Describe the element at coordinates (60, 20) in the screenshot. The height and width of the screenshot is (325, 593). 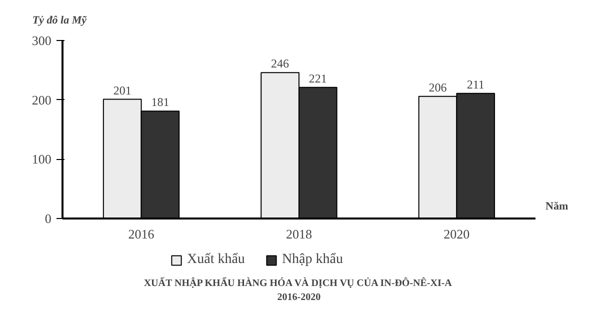
I see `y-axis-title: Tỷ đô la Mỹ` at that location.